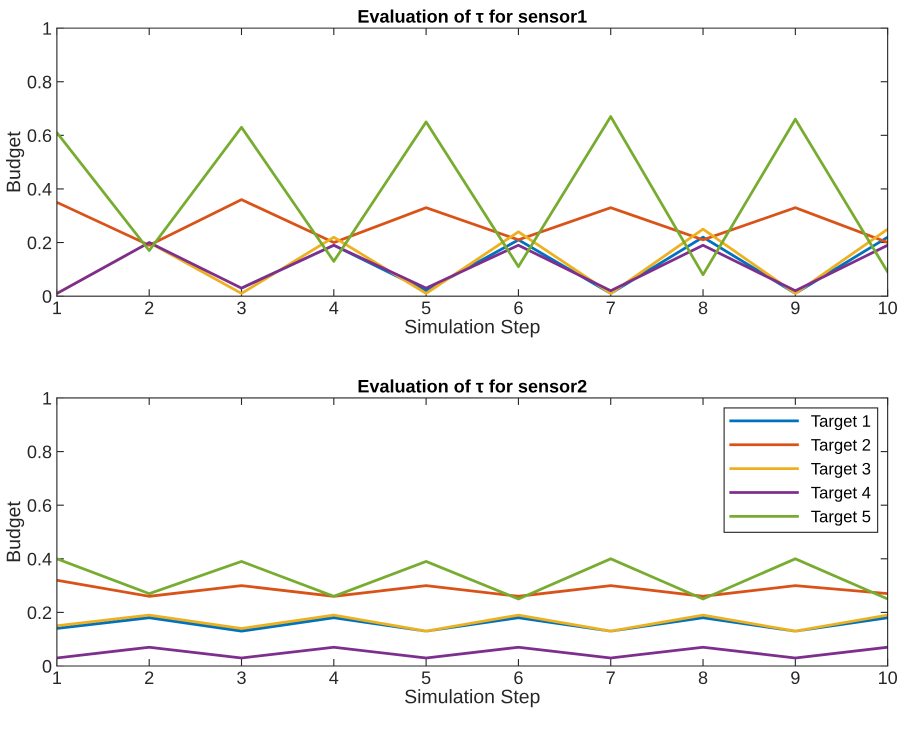 This screenshot has height=740, width=903. What do you see at coordinates (840, 422) in the screenshot?
I see `legend-label: Target 1` at bounding box center [840, 422].